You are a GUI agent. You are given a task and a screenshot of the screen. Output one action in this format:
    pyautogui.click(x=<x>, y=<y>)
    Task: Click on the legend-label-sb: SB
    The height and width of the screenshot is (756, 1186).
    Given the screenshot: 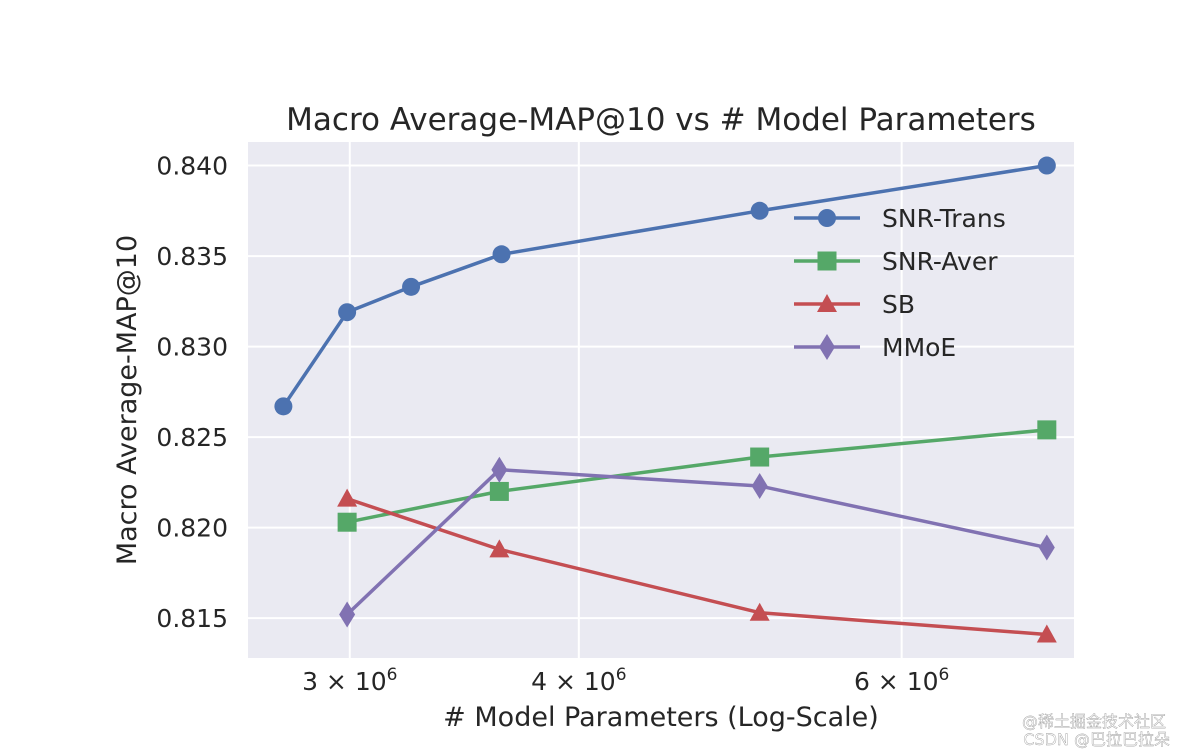 What is the action you would take?
    pyautogui.click(x=898, y=304)
    